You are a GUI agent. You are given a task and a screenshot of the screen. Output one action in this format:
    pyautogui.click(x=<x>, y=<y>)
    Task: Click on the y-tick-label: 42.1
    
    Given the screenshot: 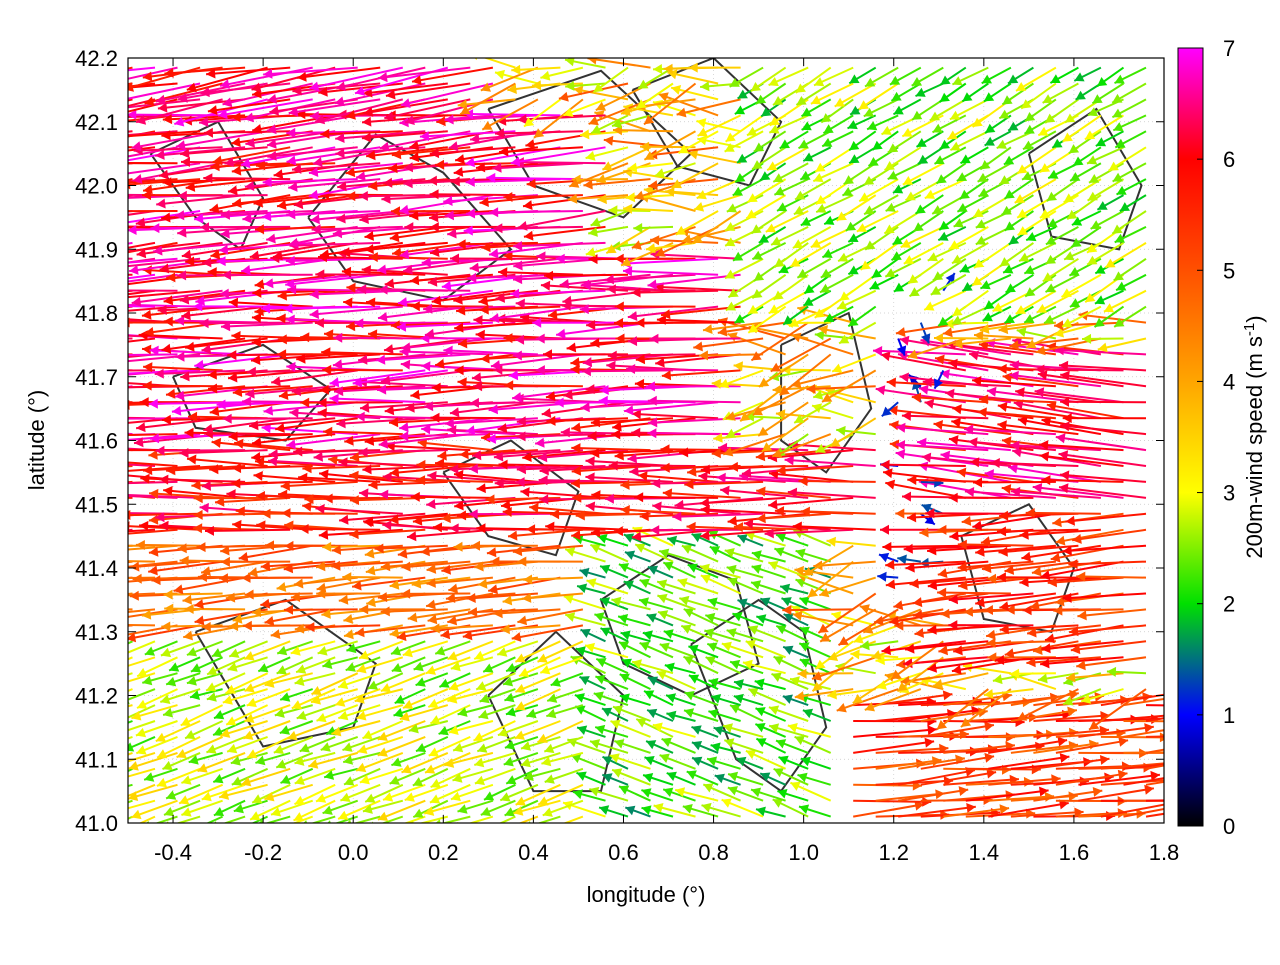 What is the action you would take?
    pyautogui.click(x=96, y=122)
    